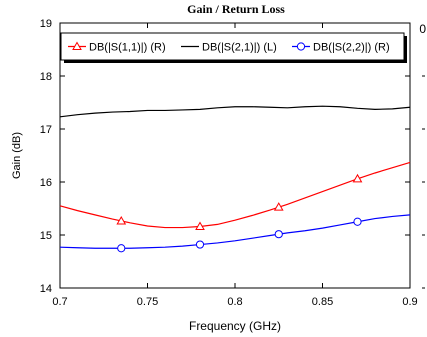  What do you see at coordinates (46, 236) in the screenshot?
I see `y-tick-label: 15` at bounding box center [46, 236].